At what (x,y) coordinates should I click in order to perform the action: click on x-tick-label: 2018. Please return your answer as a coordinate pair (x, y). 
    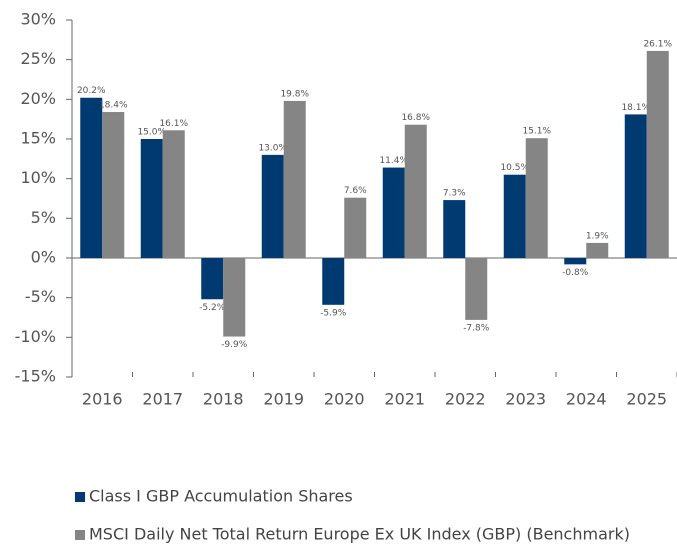
    Looking at the image, I should click on (223, 399).